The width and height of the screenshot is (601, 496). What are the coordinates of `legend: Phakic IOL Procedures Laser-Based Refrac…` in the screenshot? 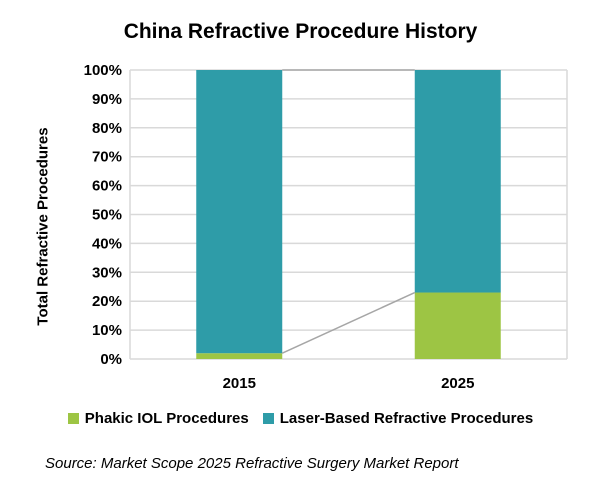 It's located at (300, 418).